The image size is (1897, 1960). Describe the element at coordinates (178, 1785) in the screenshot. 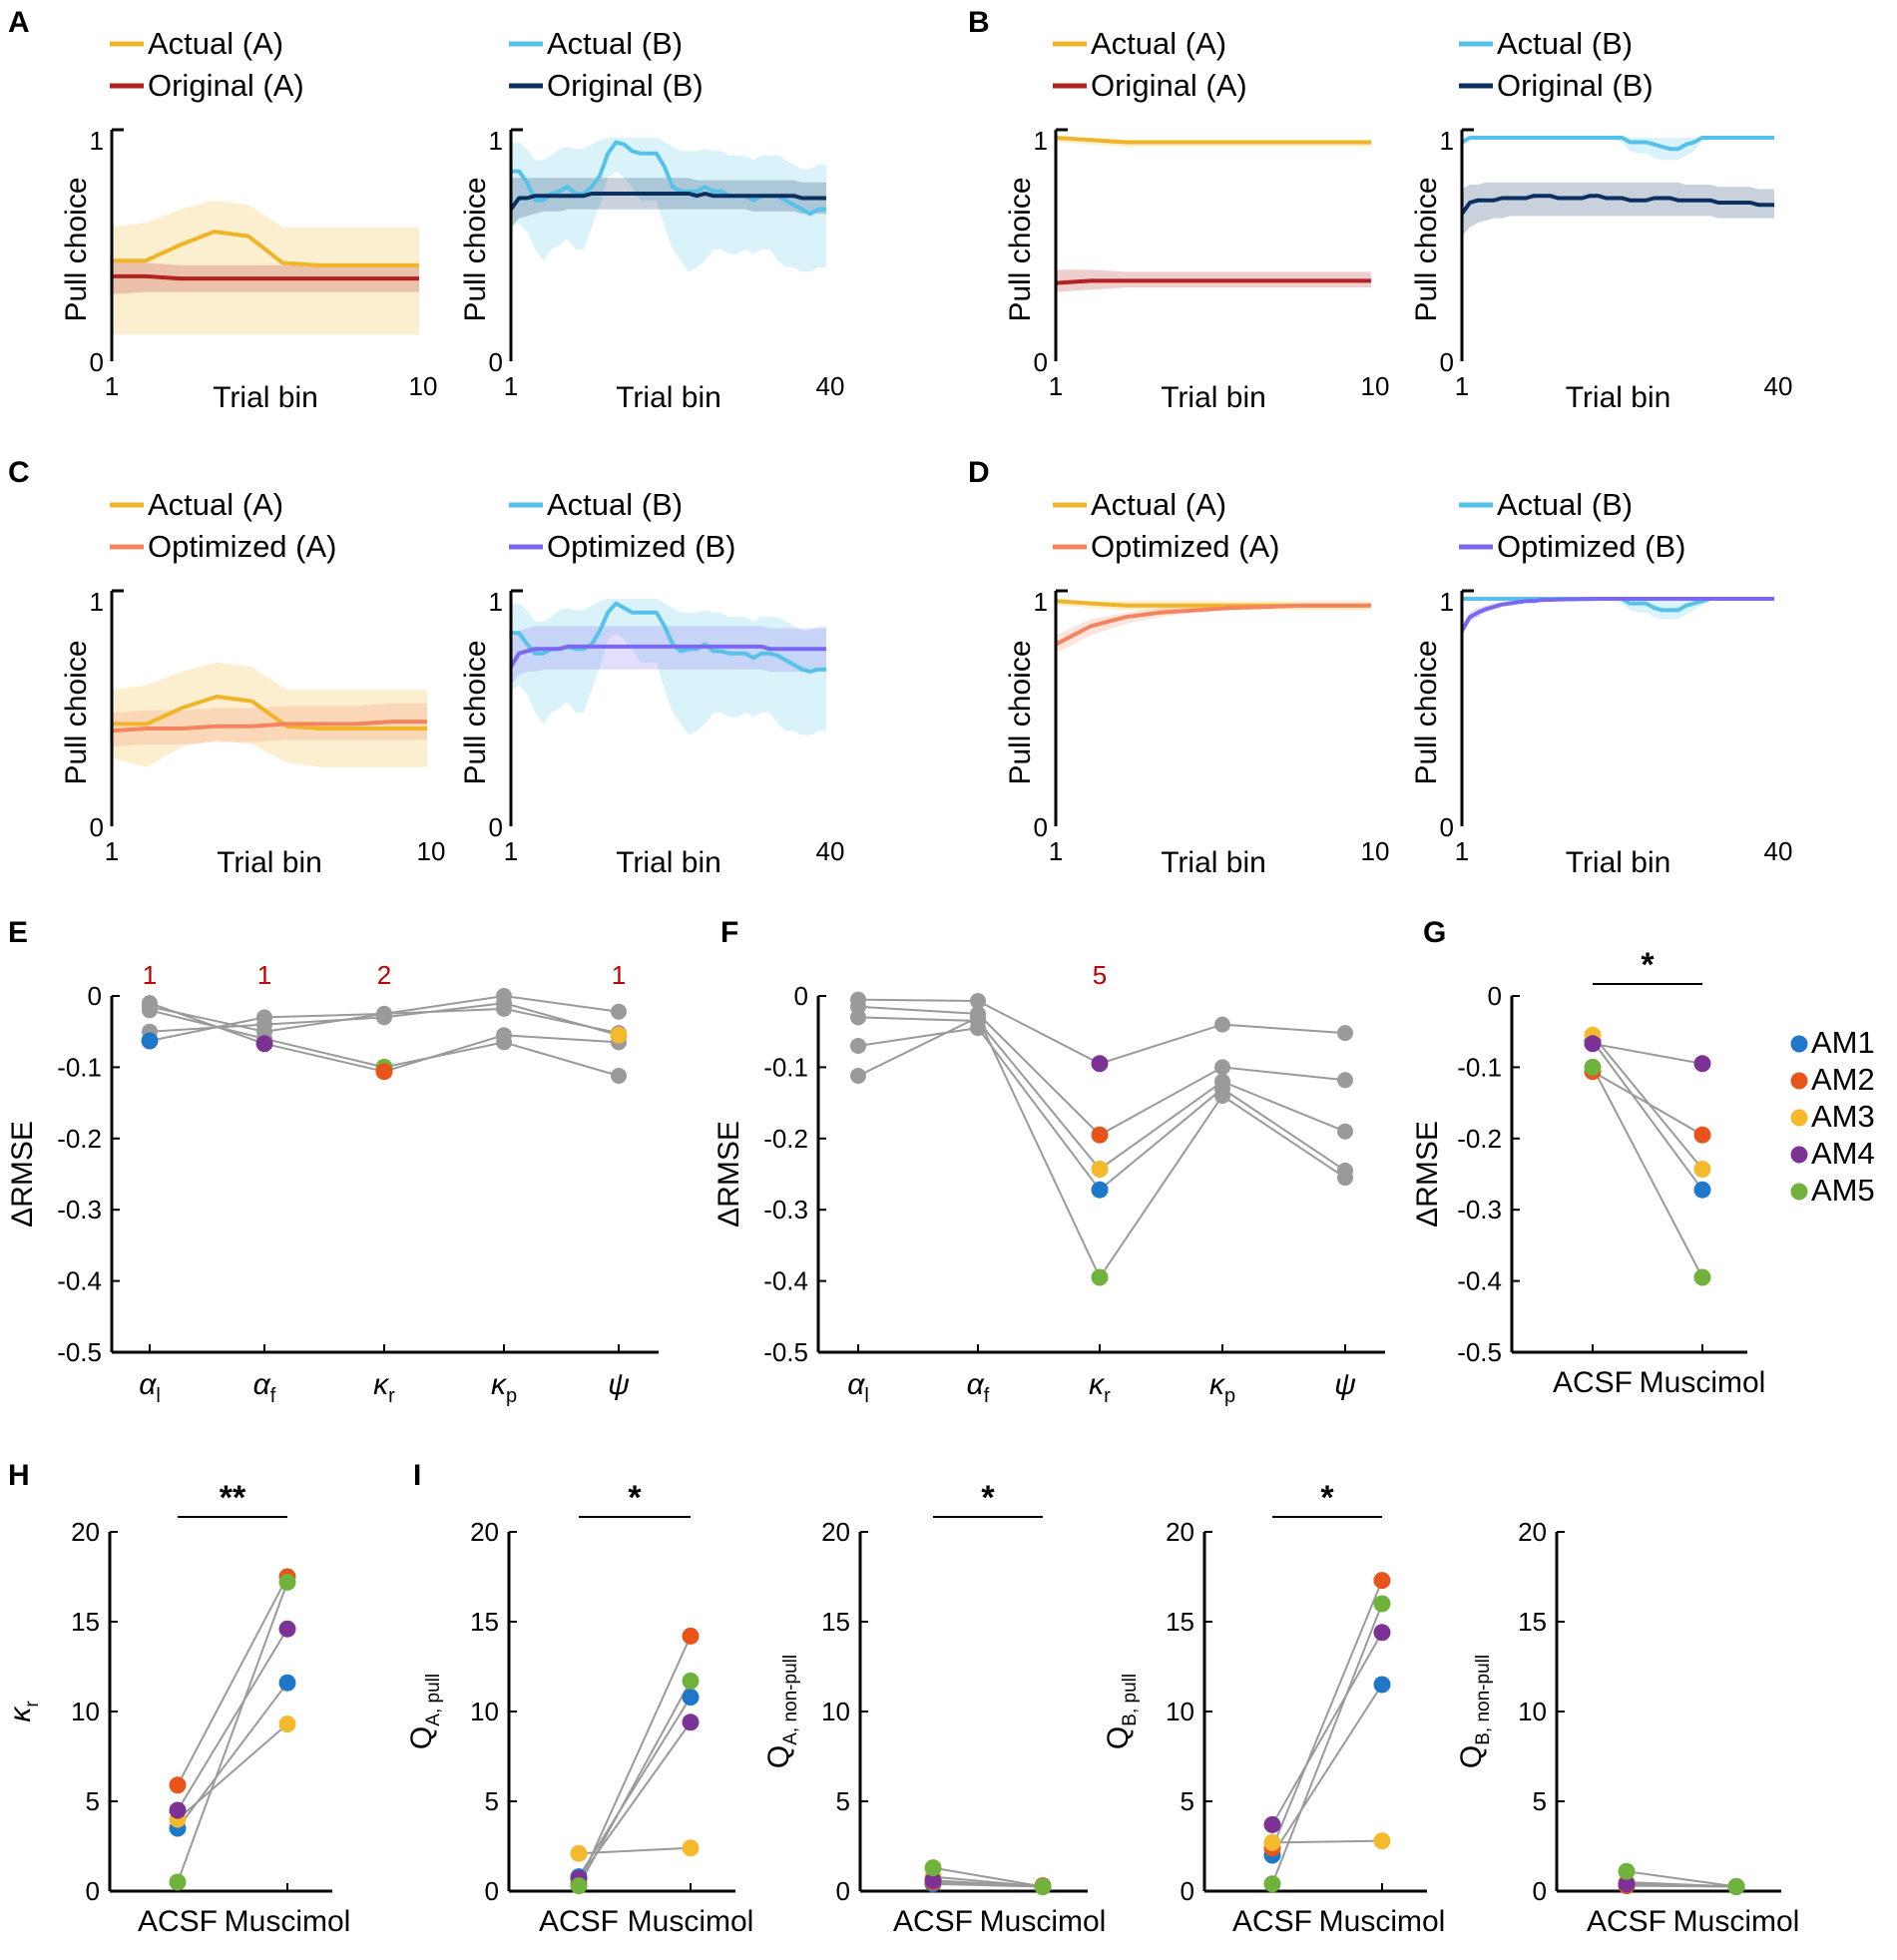

I see `point-am2-acsf` at that location.